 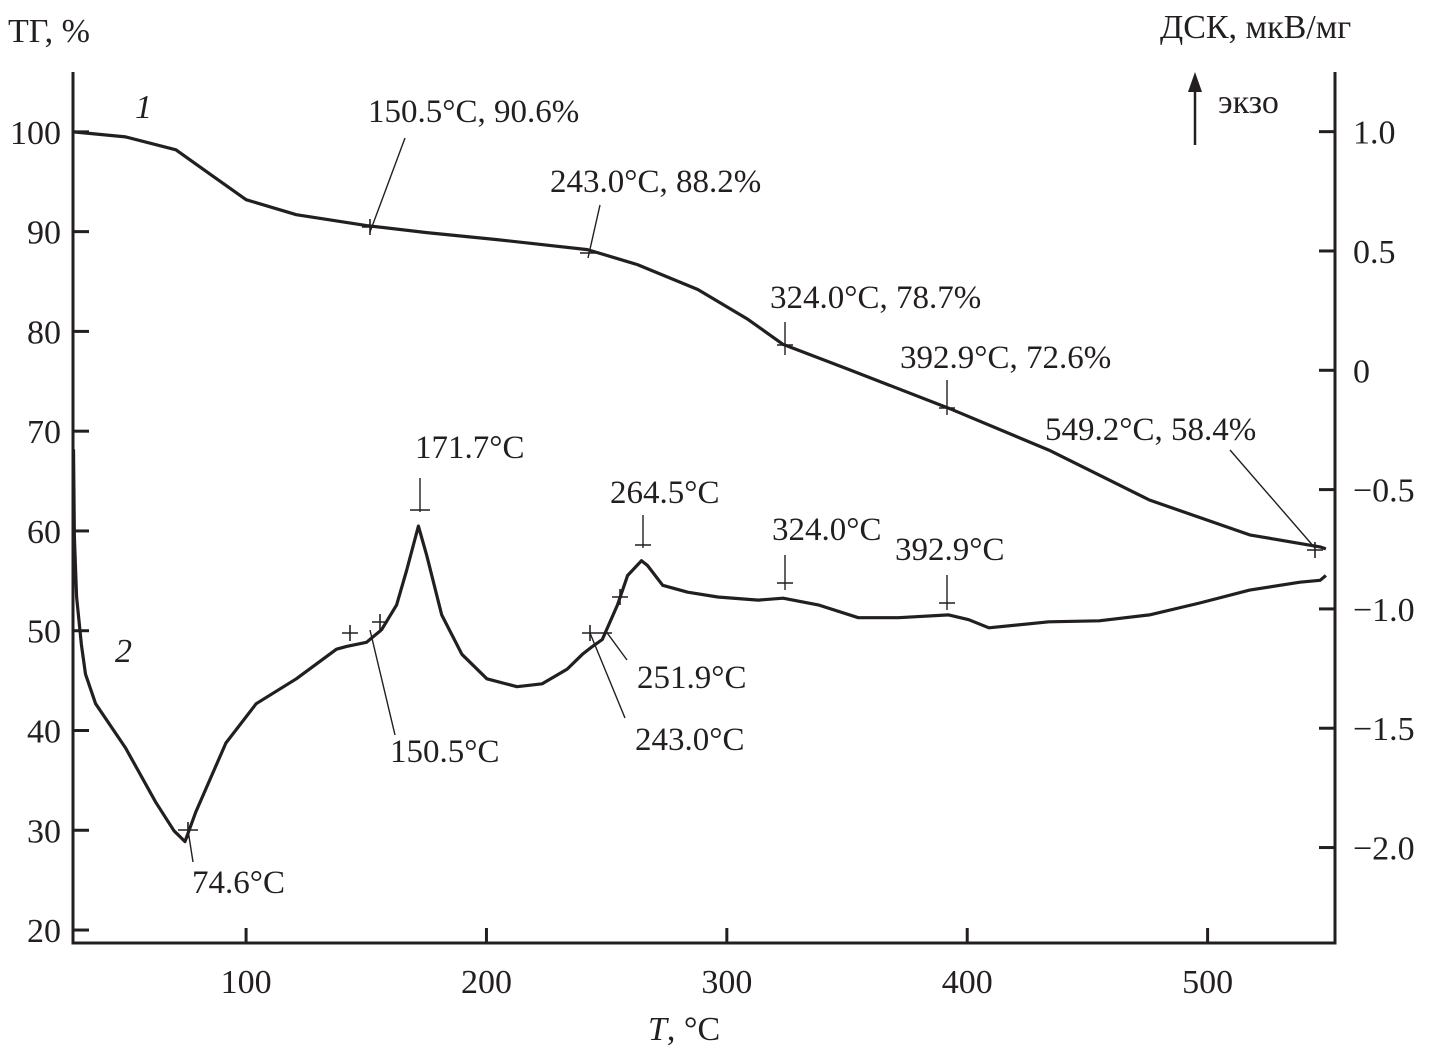 What do you see at coordinates (967, 982) in the screenshot?
I see `x-tick-label: 400` at bounding box center [967, 982].